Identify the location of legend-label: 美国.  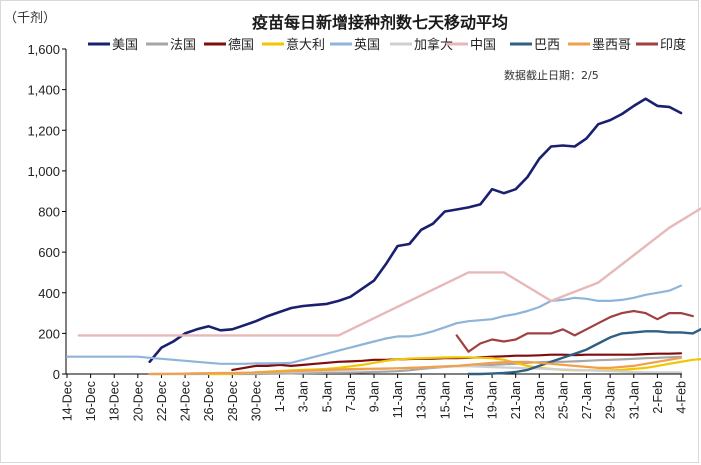
(125, 45).